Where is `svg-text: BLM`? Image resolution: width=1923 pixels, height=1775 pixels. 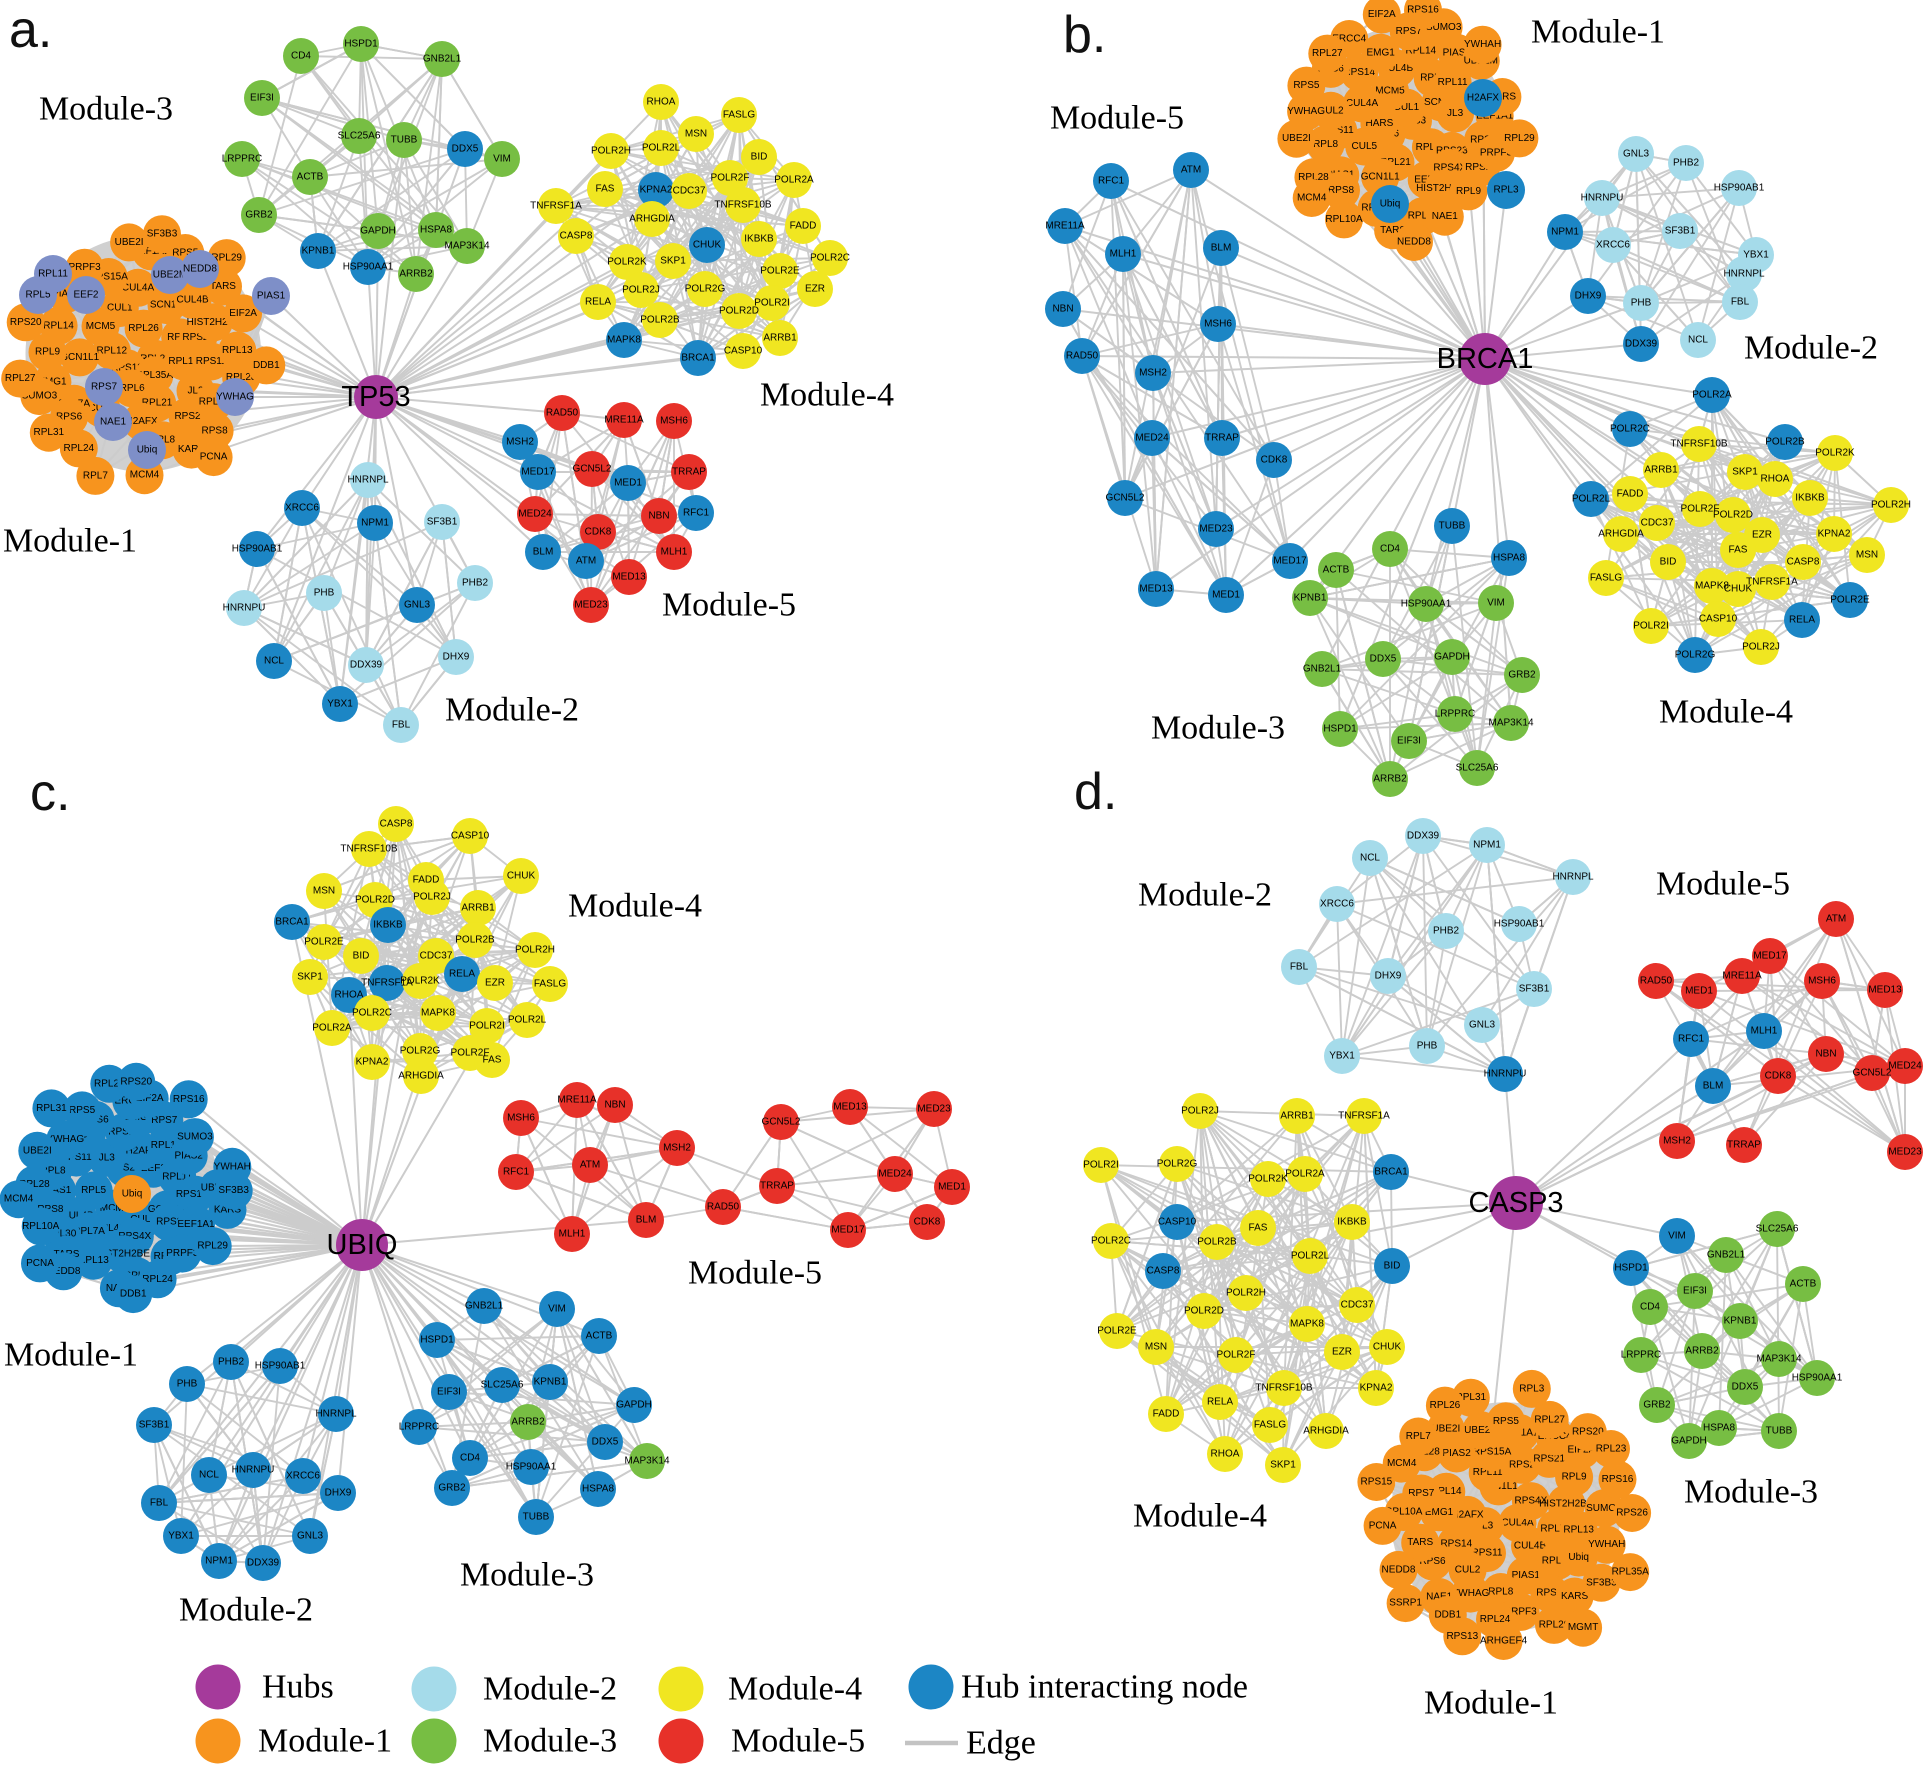 svg-text: BLM is located at coordinates (646, 1220).